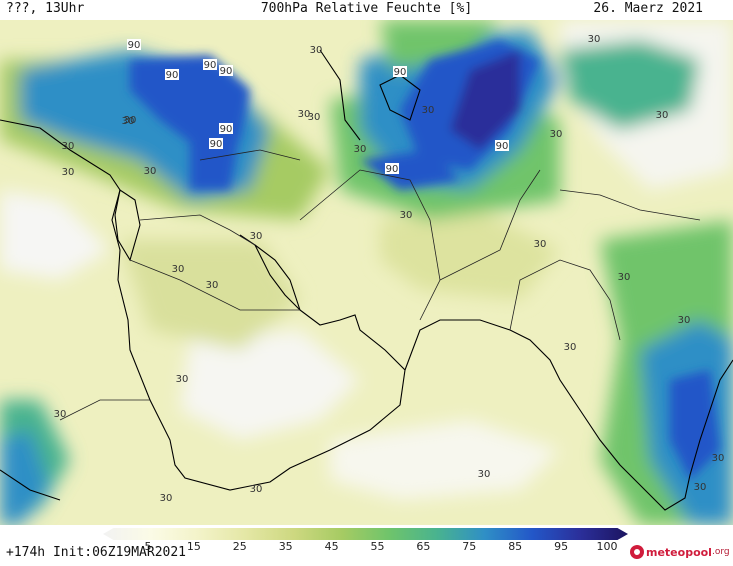 Image resolution: width=733 pixels, height=566 pixels. Describe the element at coordinates (331, 546) in the screenshot. I see `colorbar-tick: 45` at that location.